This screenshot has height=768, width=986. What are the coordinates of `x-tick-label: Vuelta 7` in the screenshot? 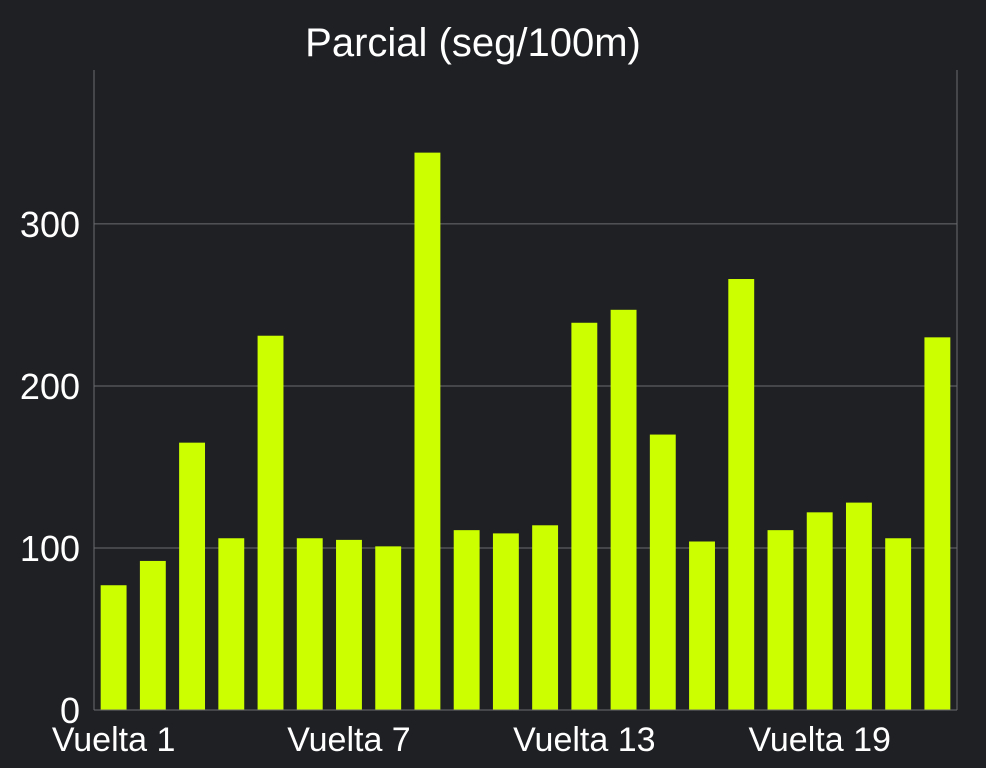 It's located at (349, 740).